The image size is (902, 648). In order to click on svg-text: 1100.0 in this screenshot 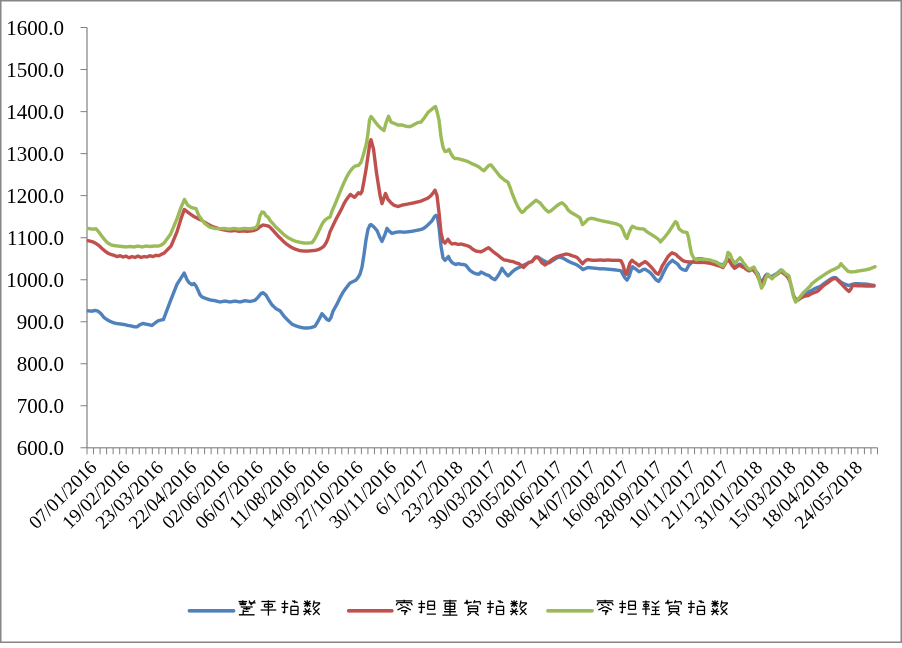, I will do `click(35, 238)`.